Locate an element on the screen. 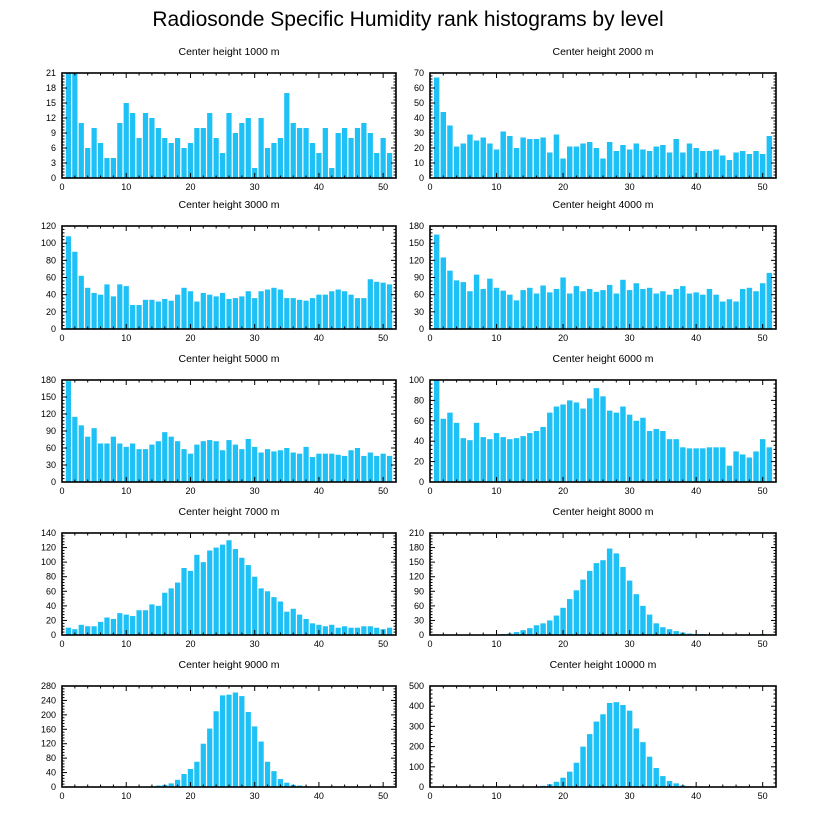  x-tick-label: 0 is located at coordinates (61, 796).